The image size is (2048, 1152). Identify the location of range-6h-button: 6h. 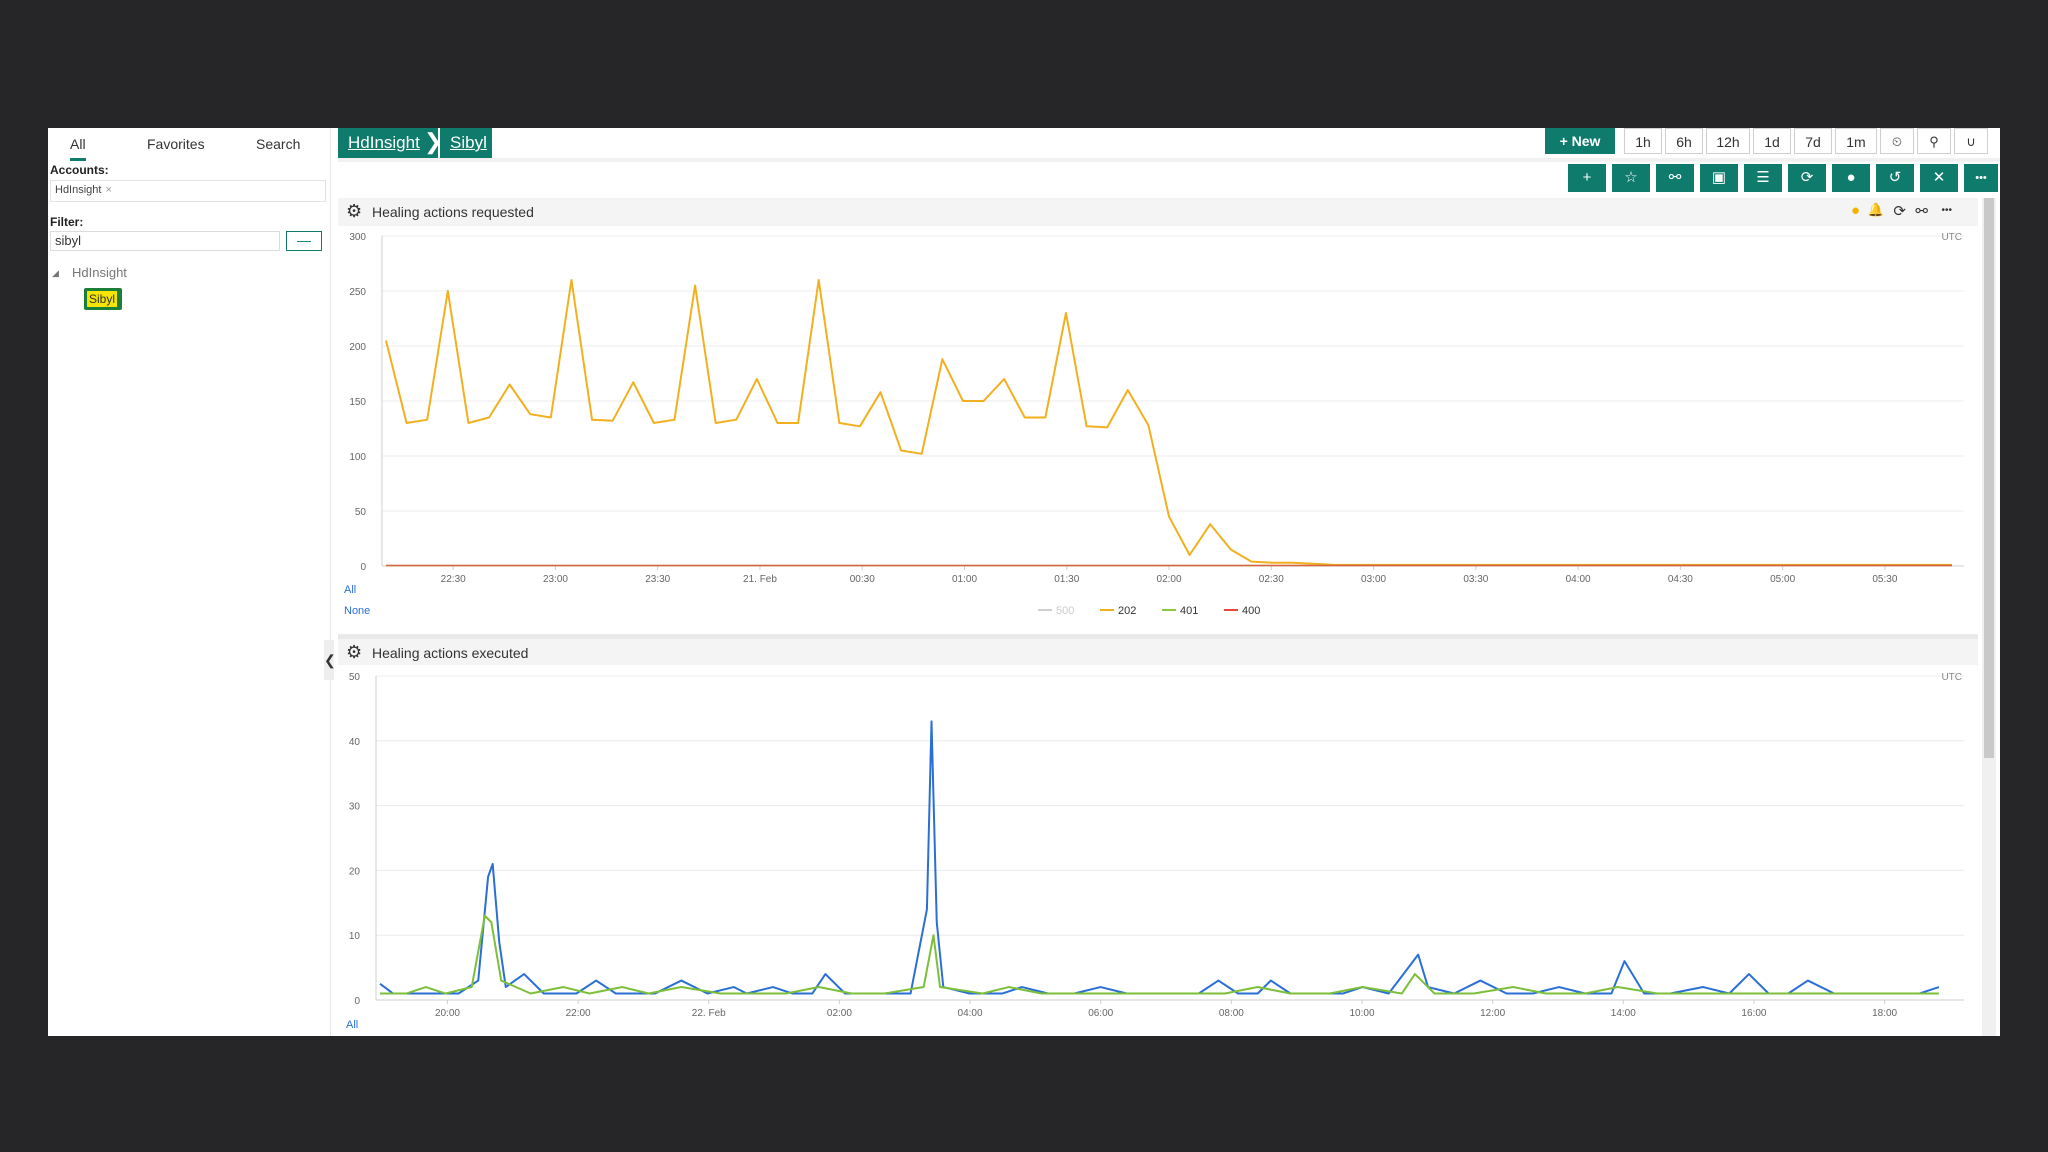
(1684, 141).